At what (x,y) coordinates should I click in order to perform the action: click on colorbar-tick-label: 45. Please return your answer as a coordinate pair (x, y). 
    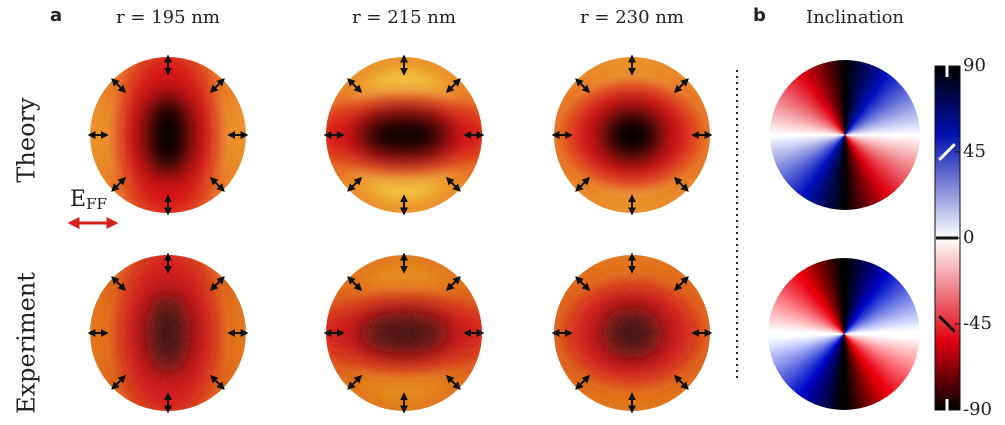
    Looking at the image, I should click on (974, 151).